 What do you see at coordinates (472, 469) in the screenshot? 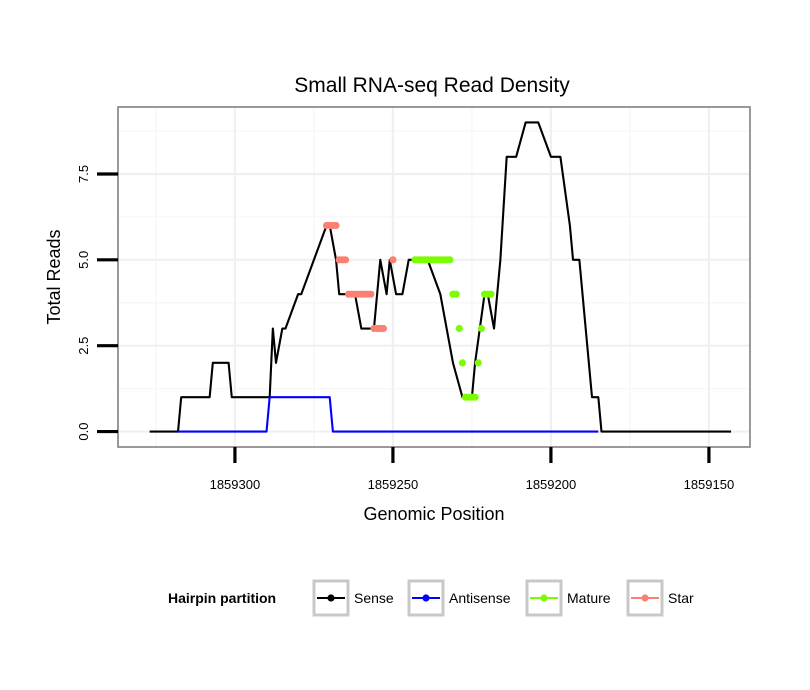
I see `x-axis: 1859300 1859250 1859200 1859150` at bounding box center [472, 469].